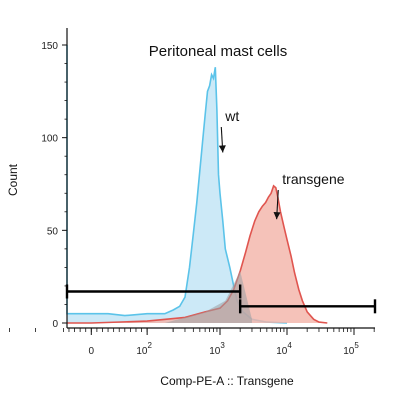 Image resolution: width=409 pixels, height=410 pixels. What do you see at coordinates (284, 349) in the screenshot?
I see `x-tick-label: 10⁴` at bounding box center [284, 349].